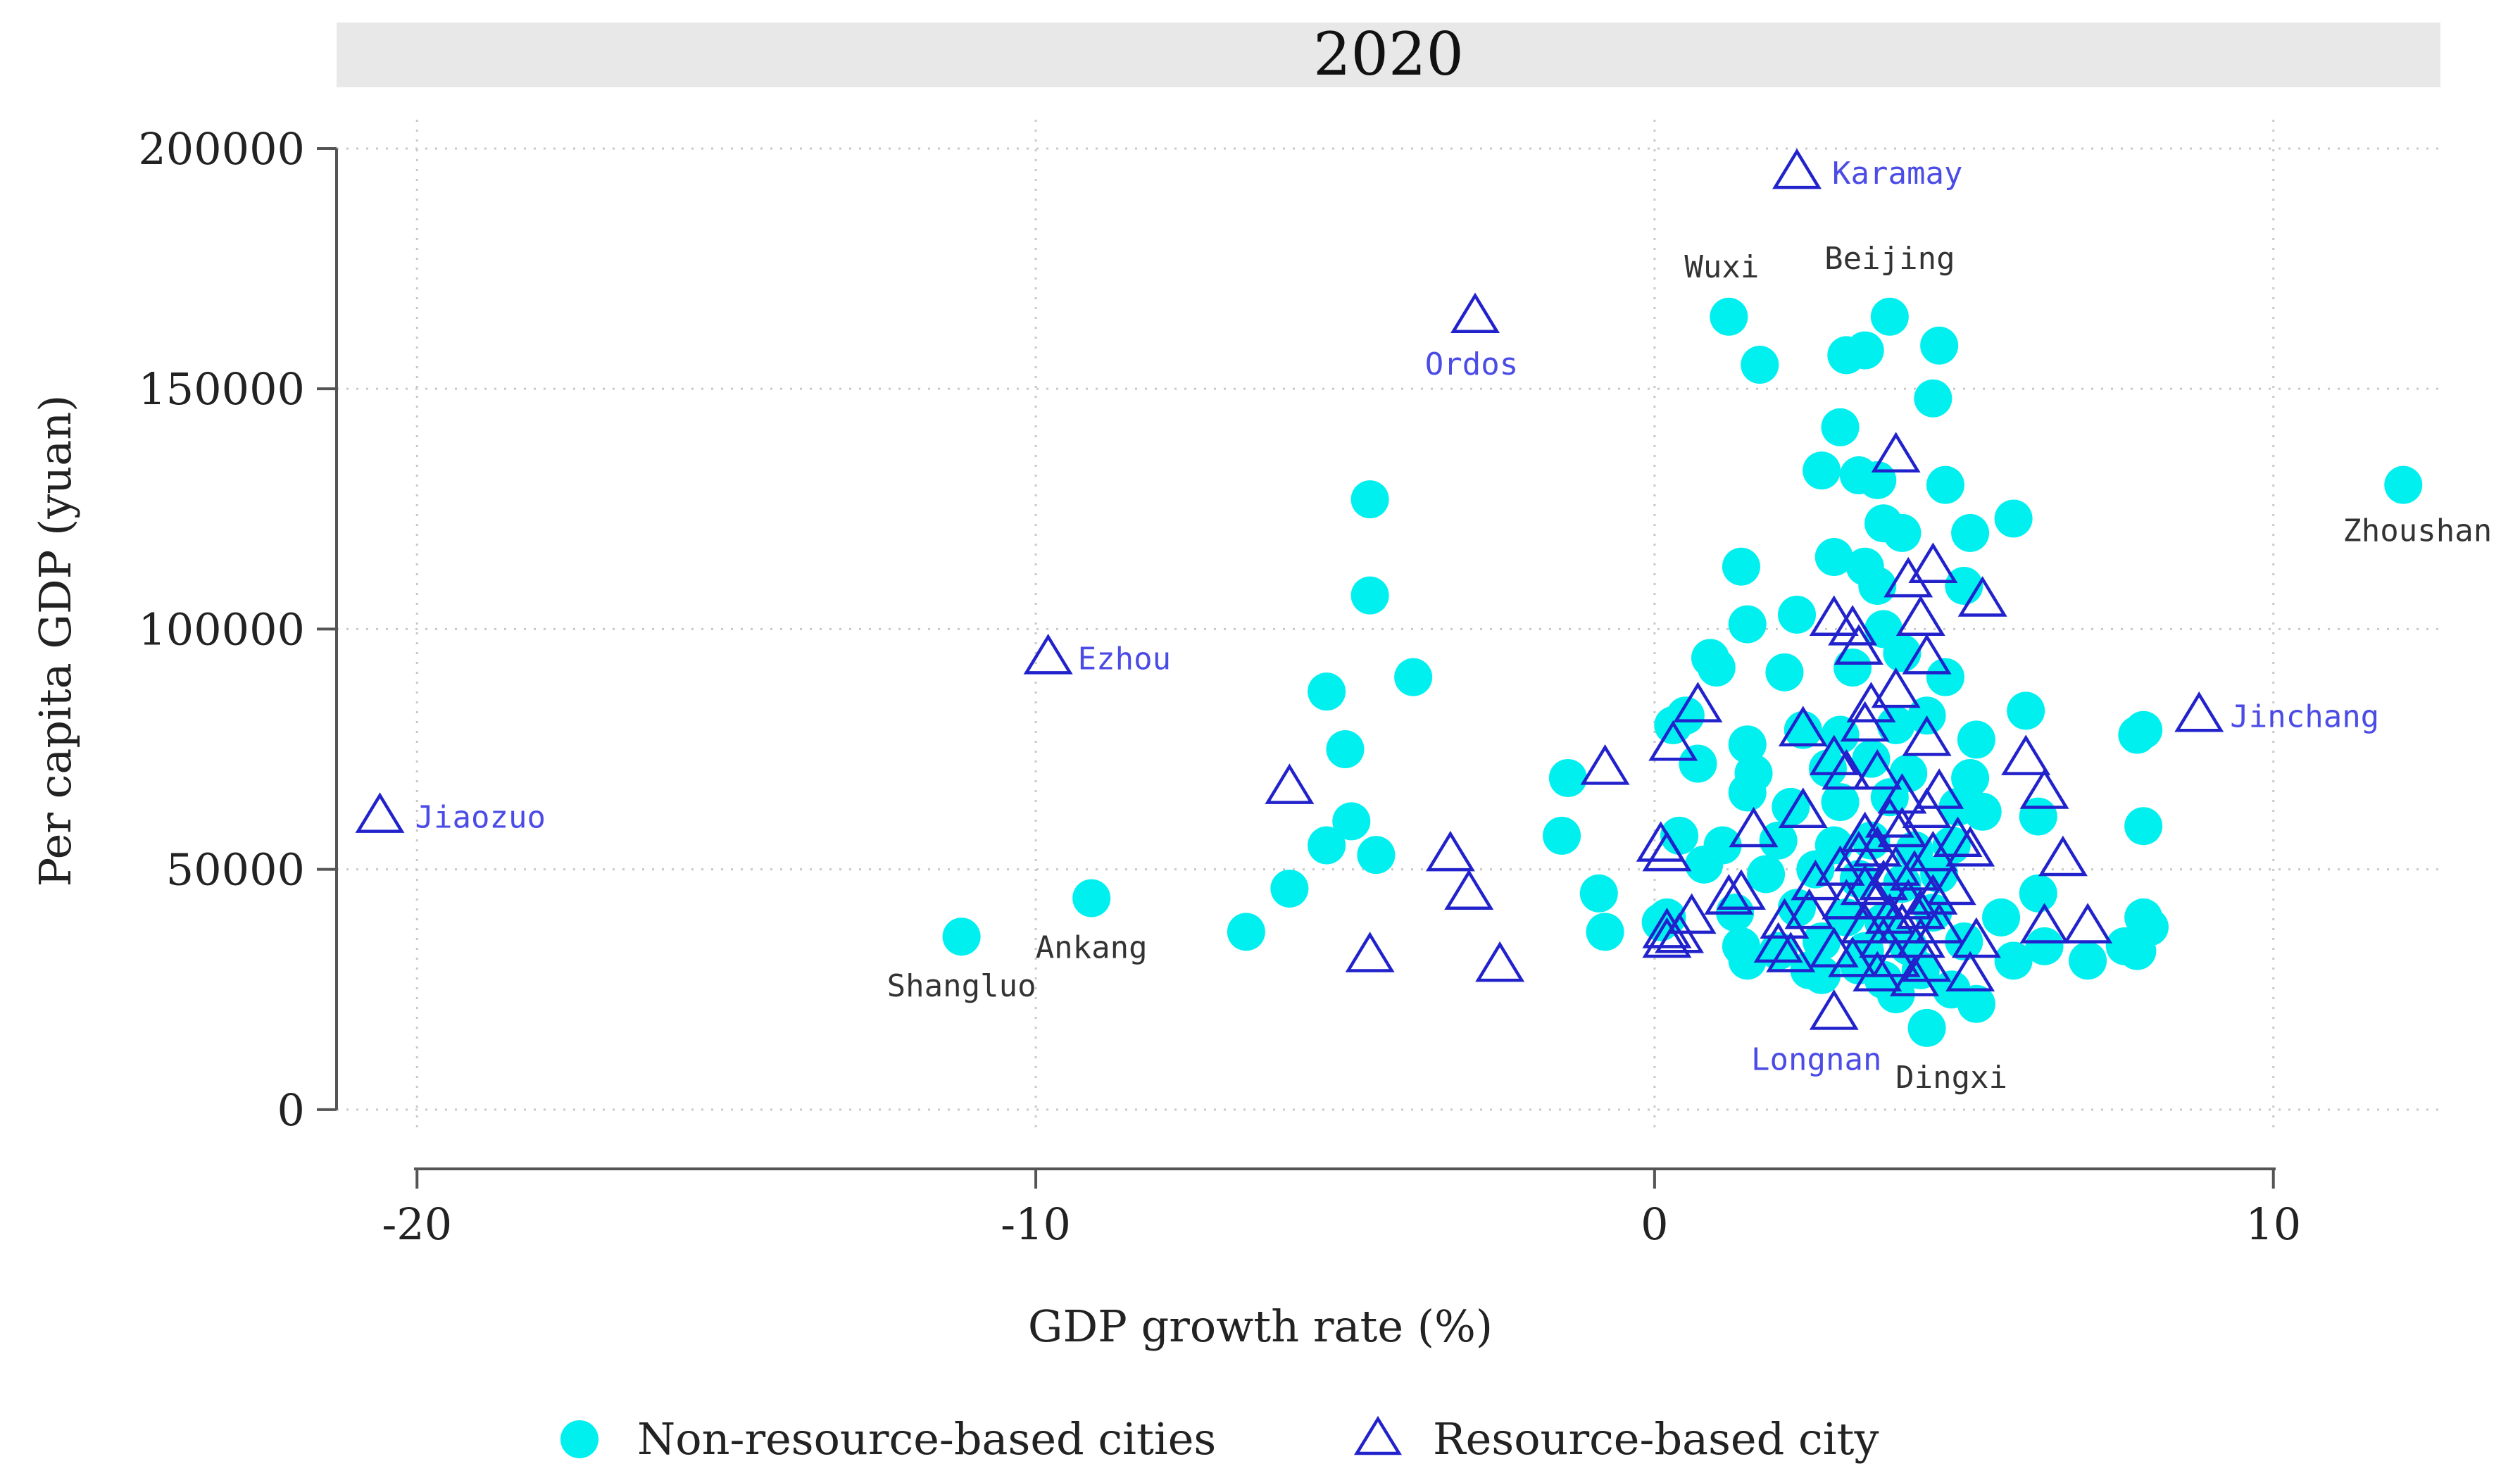  I want to click on point-label-jinchang: Jinchang, so click(2304, 716).